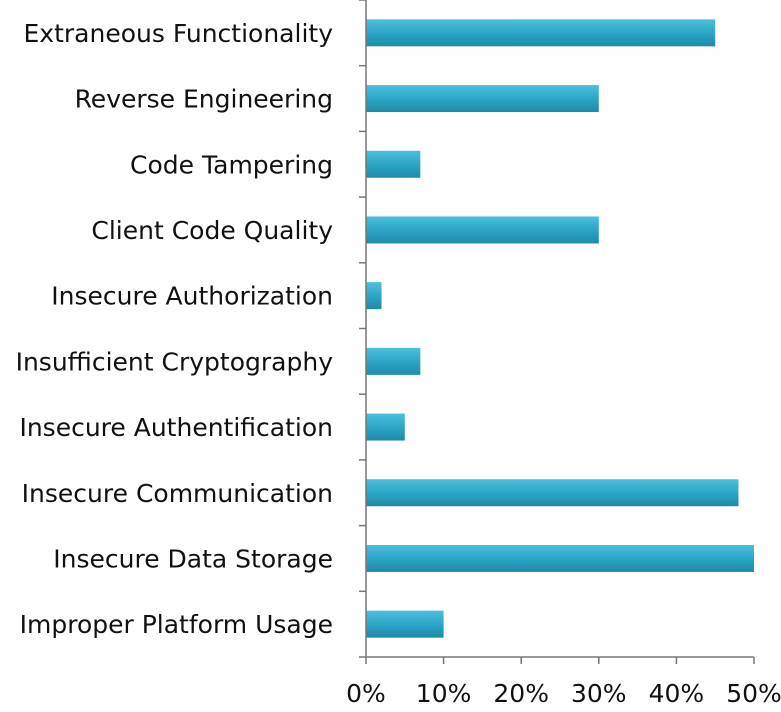 The height and width of the screenshot is (712, 781). I want to click on category-label: Reverse Engineering, so click(204, 99).